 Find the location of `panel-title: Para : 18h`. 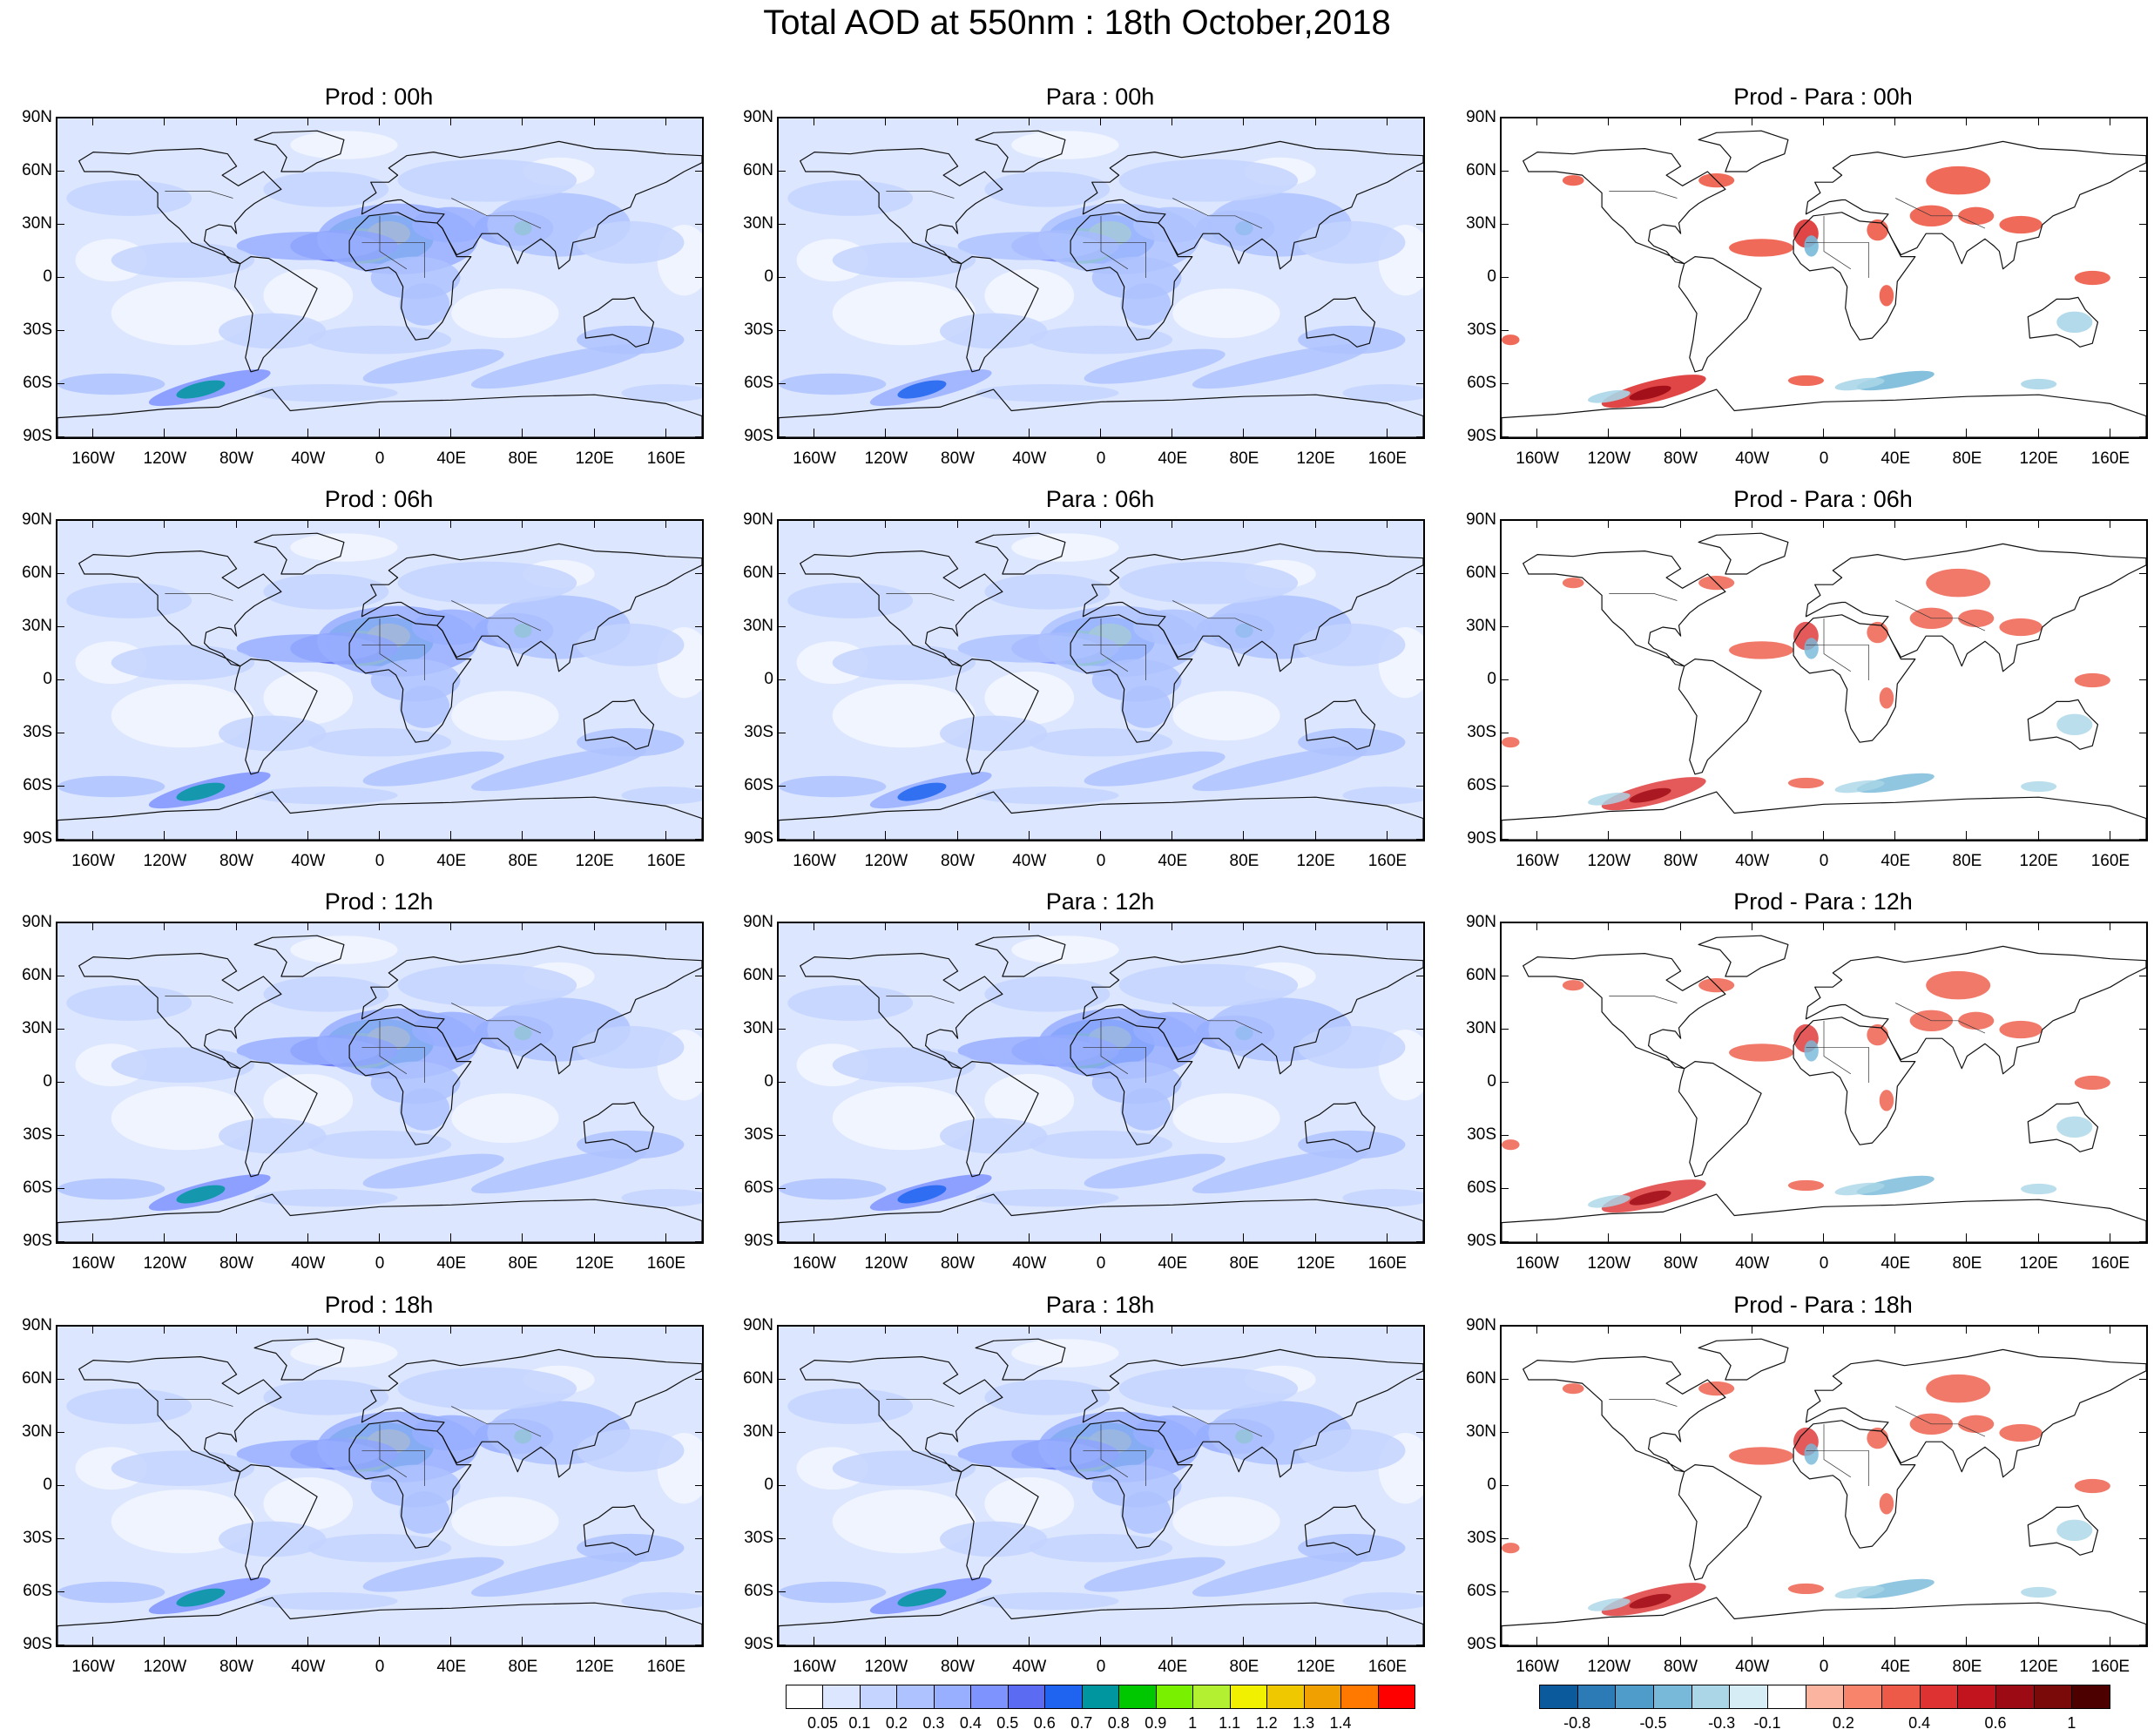

panel-title: Para : 18h is located at coordinates (1100, 1305).